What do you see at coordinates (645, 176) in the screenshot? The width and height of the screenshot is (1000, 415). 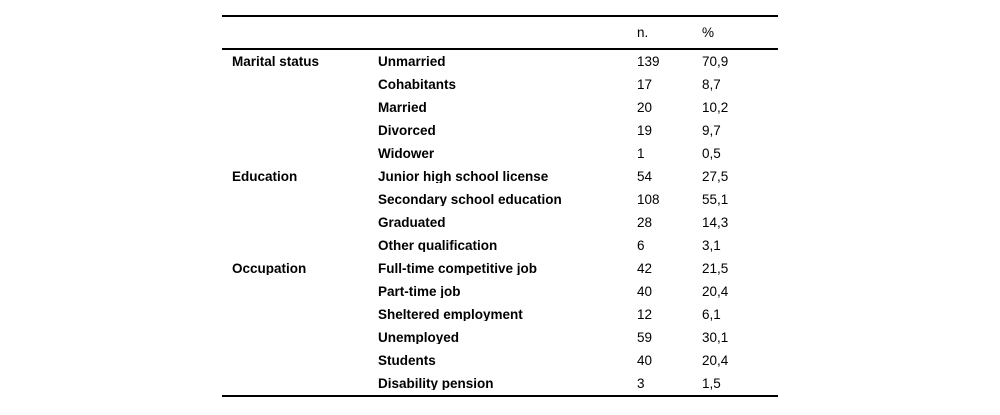 I see `n-cell: 54` at bounding box center [645, 176].